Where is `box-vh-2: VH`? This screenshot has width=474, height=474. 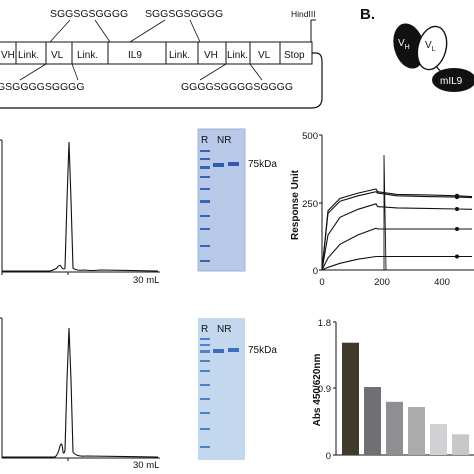
box-vh-2: VH is located at coordinates (211, 55).